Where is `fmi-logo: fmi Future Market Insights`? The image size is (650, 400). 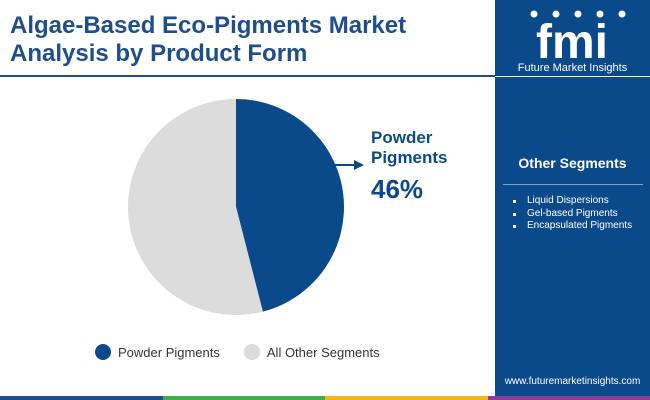 fmi-logo: fmi Future Market Insights is located at coordinates (572, 41).